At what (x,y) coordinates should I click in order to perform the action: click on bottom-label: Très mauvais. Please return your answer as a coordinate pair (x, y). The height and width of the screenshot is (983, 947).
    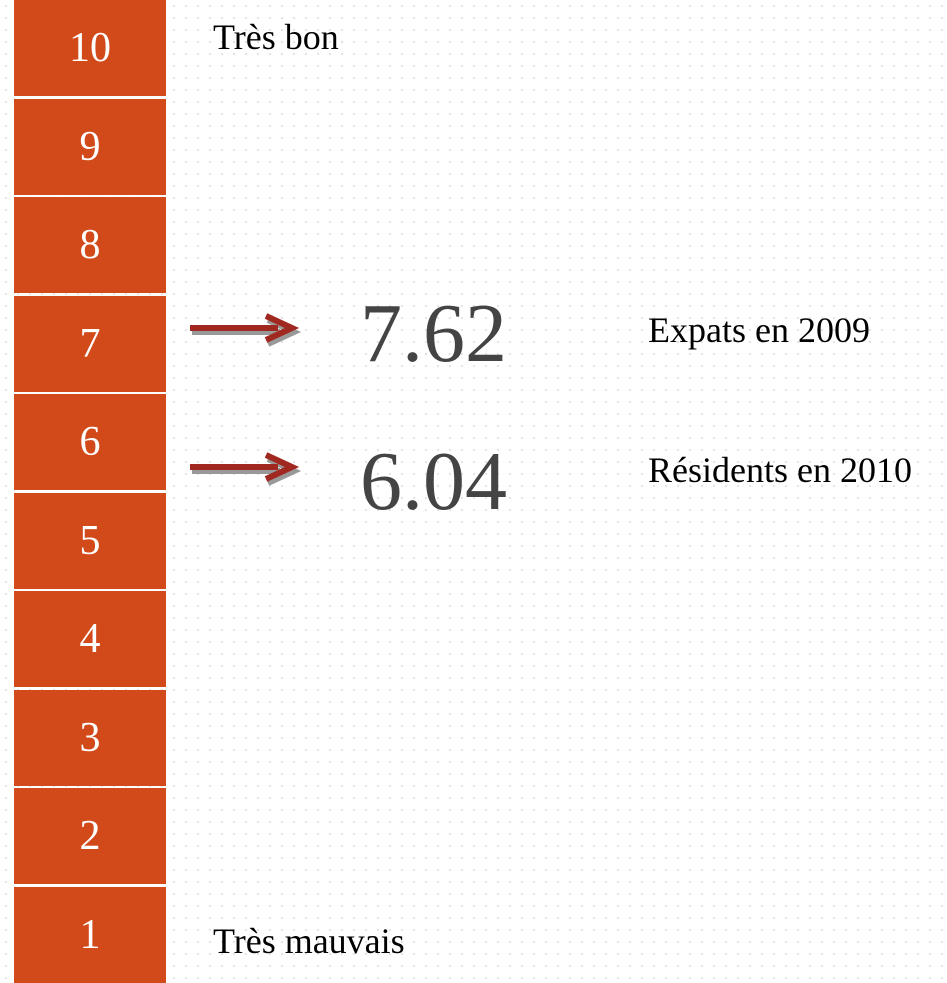
    Looking at the image, I should click on (309, 941).